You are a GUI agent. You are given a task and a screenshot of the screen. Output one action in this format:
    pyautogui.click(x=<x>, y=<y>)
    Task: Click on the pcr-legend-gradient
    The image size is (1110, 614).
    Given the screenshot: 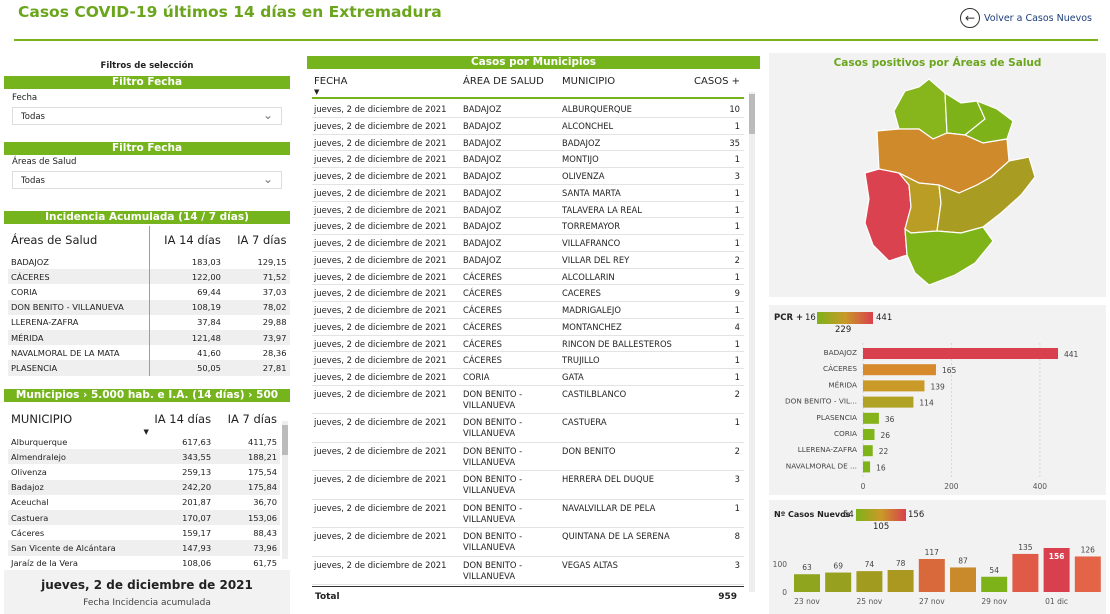 What is the action you would take?
    pyautogui.click(x=845, y=318)
    